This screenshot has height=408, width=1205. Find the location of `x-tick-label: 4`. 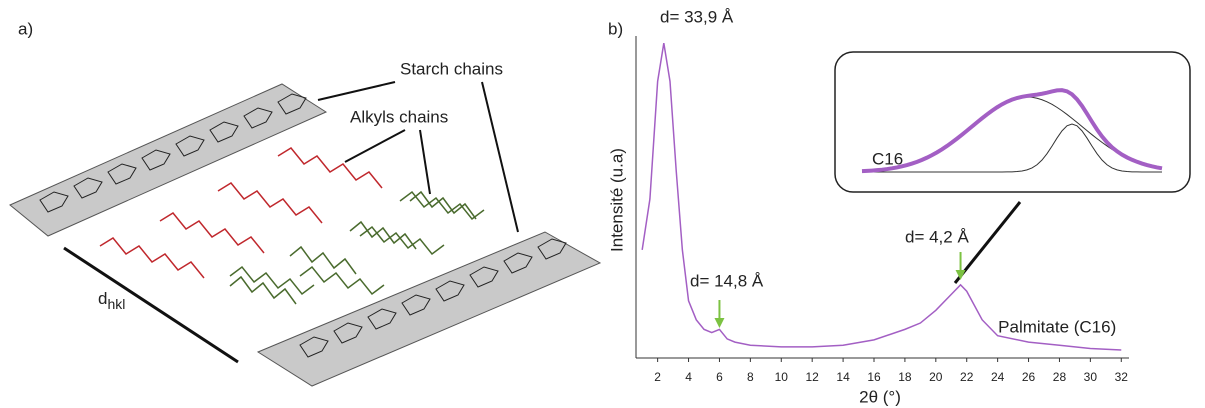

x-tick-label: 4 is located at coordinates (688, 377).